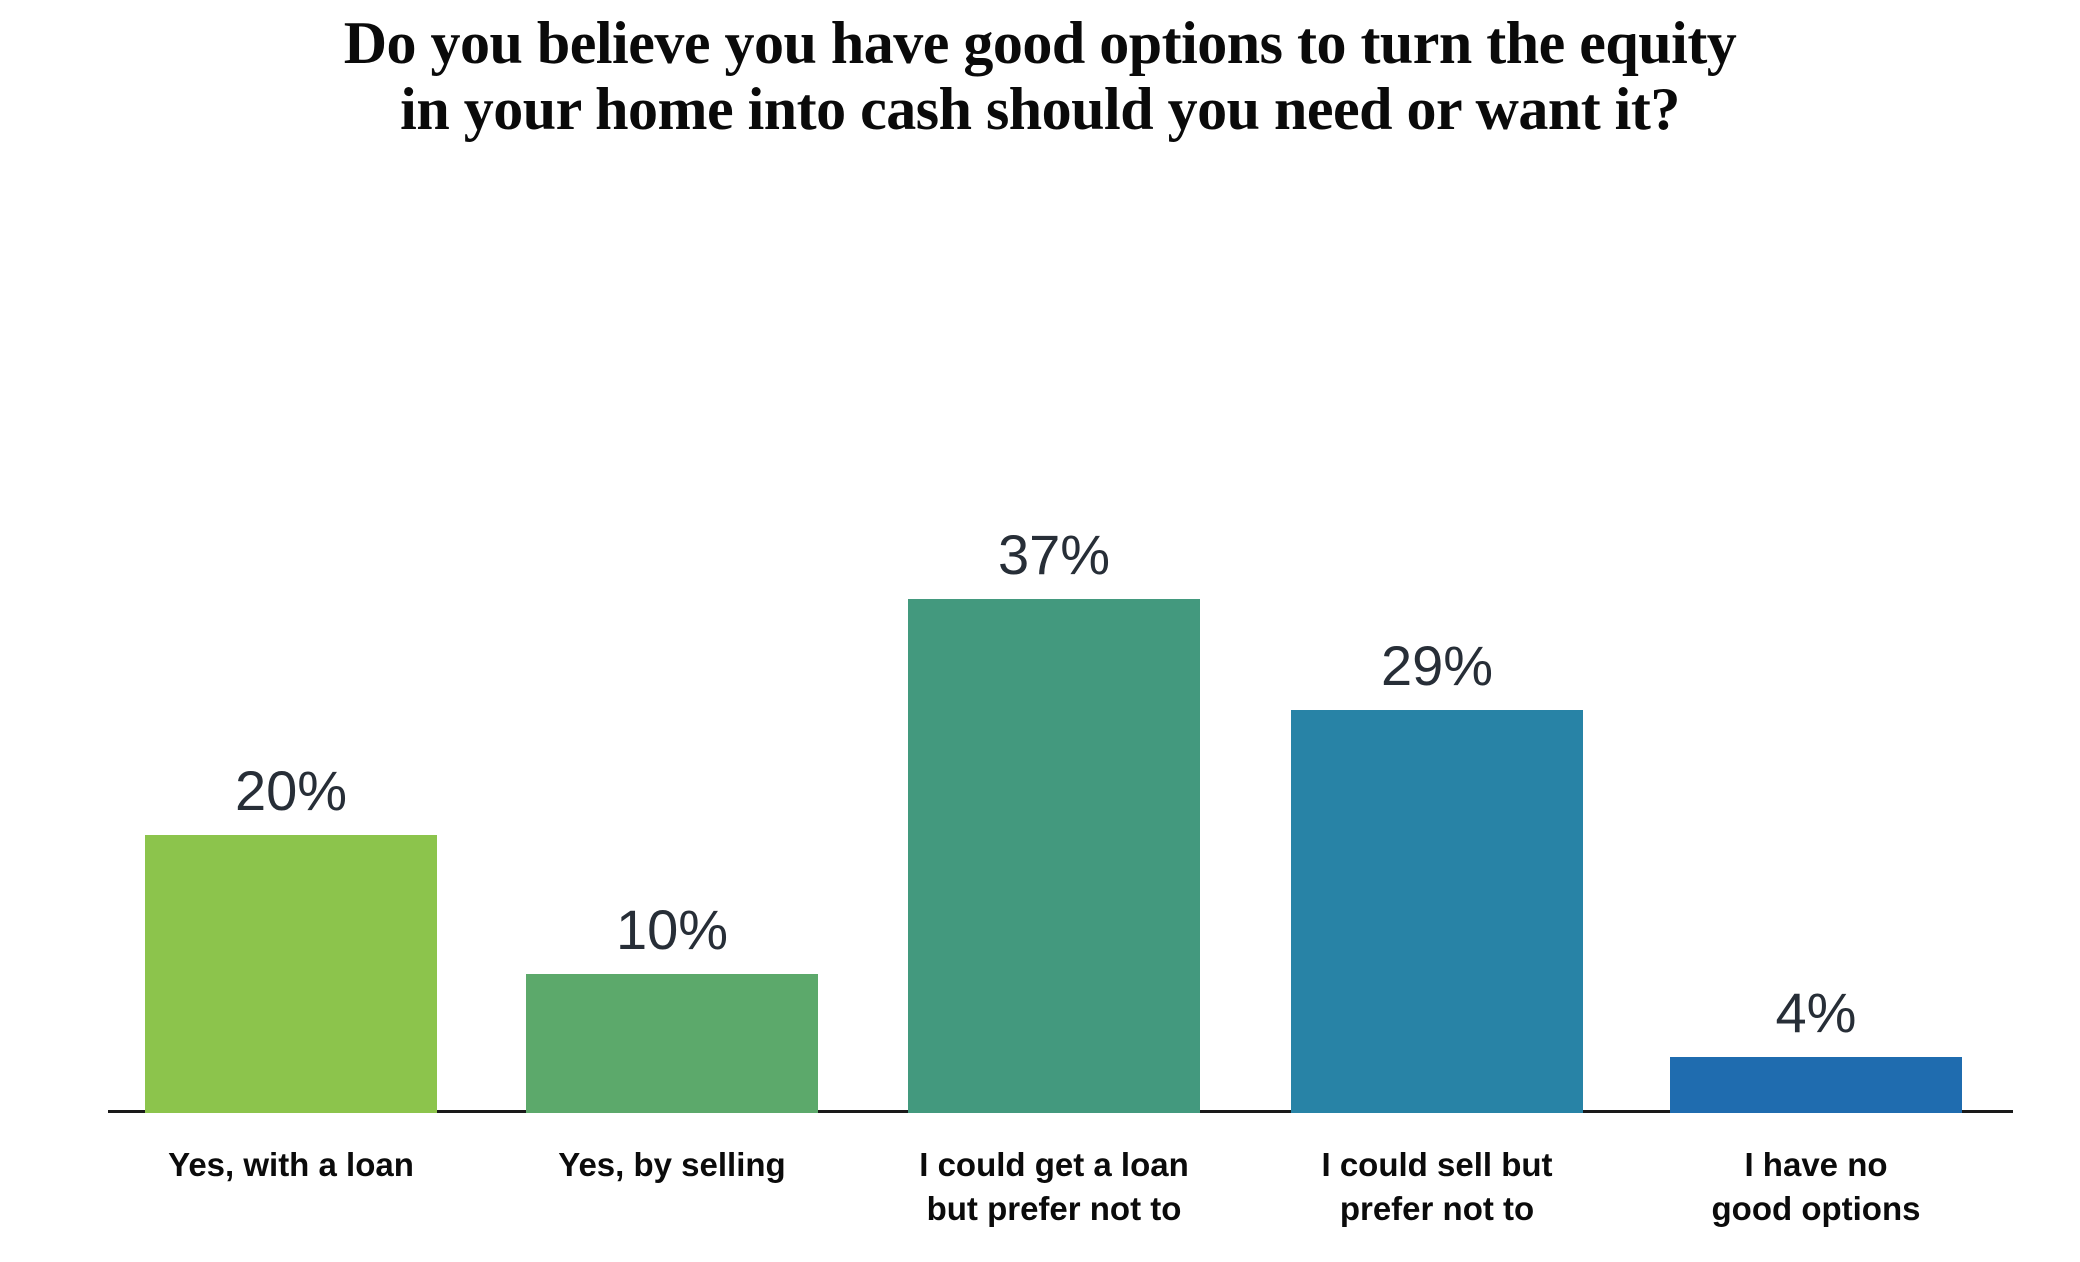  I want to click on bar-value-label: 20%, so click(291, 790).